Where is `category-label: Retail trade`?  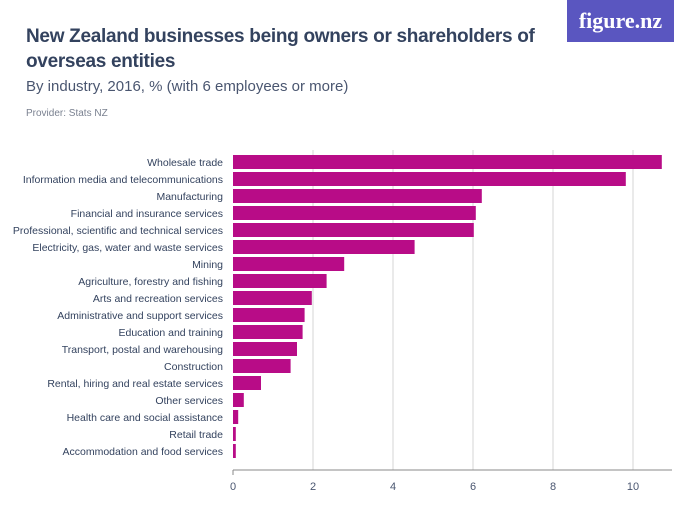 category-label: Retail trade is located at coordinates (196, 435).